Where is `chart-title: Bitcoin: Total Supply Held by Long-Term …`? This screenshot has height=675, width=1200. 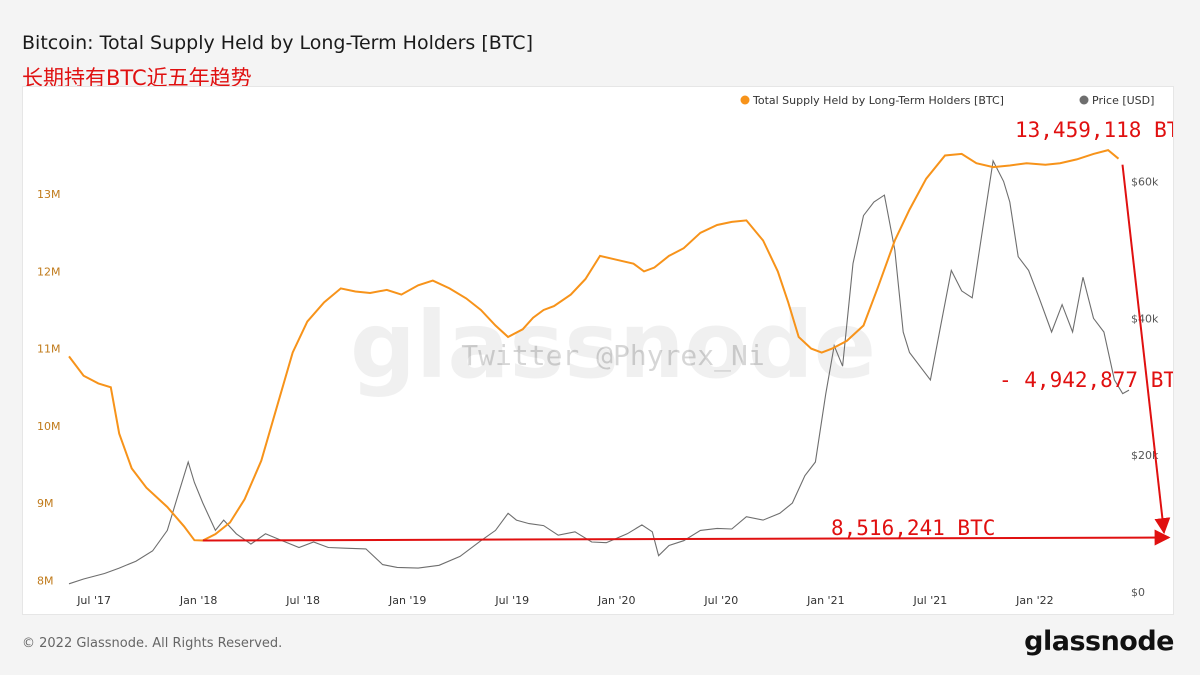 chart-title: Bitcoin: Total Supply Held by Long-Term … is located at coordinates (277, 43).